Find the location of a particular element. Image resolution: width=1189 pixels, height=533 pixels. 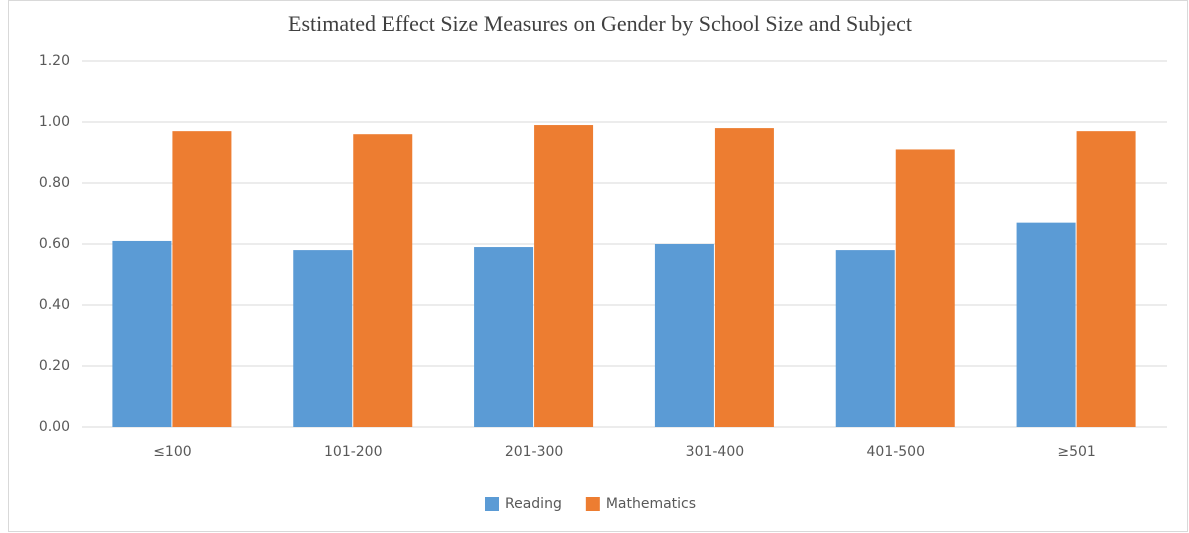

x-tick-label: 101-200 is located at coordinates (353, 452).